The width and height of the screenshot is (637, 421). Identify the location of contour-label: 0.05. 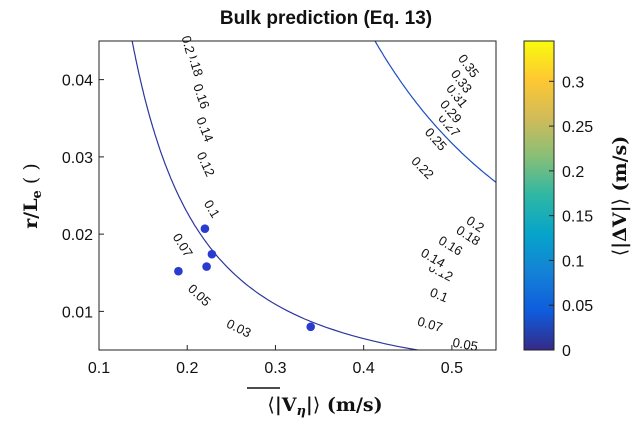
(466, 344).